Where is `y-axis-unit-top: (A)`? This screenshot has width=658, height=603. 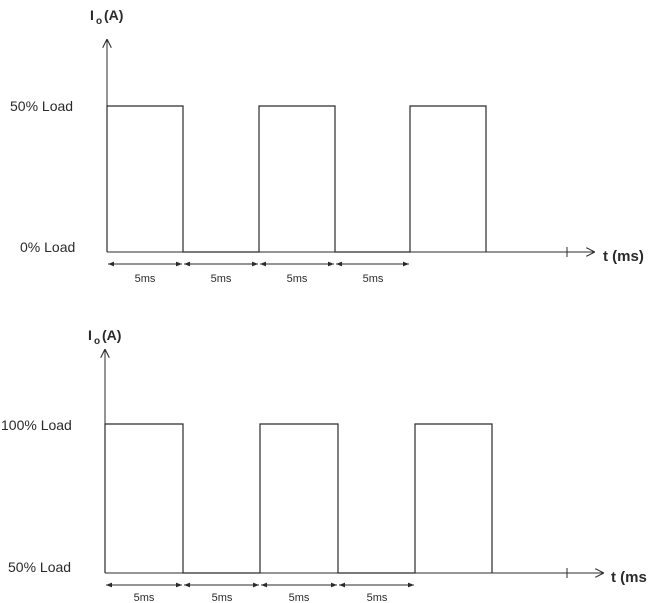
y-axis-unit-top: (A) is located at coordinates (113, 15).